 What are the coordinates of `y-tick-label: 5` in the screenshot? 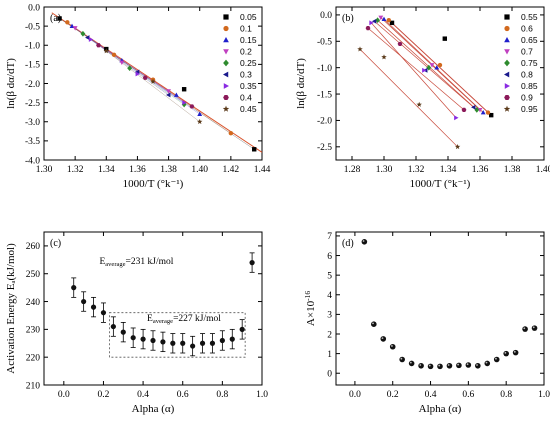 It's located at (329, 276).